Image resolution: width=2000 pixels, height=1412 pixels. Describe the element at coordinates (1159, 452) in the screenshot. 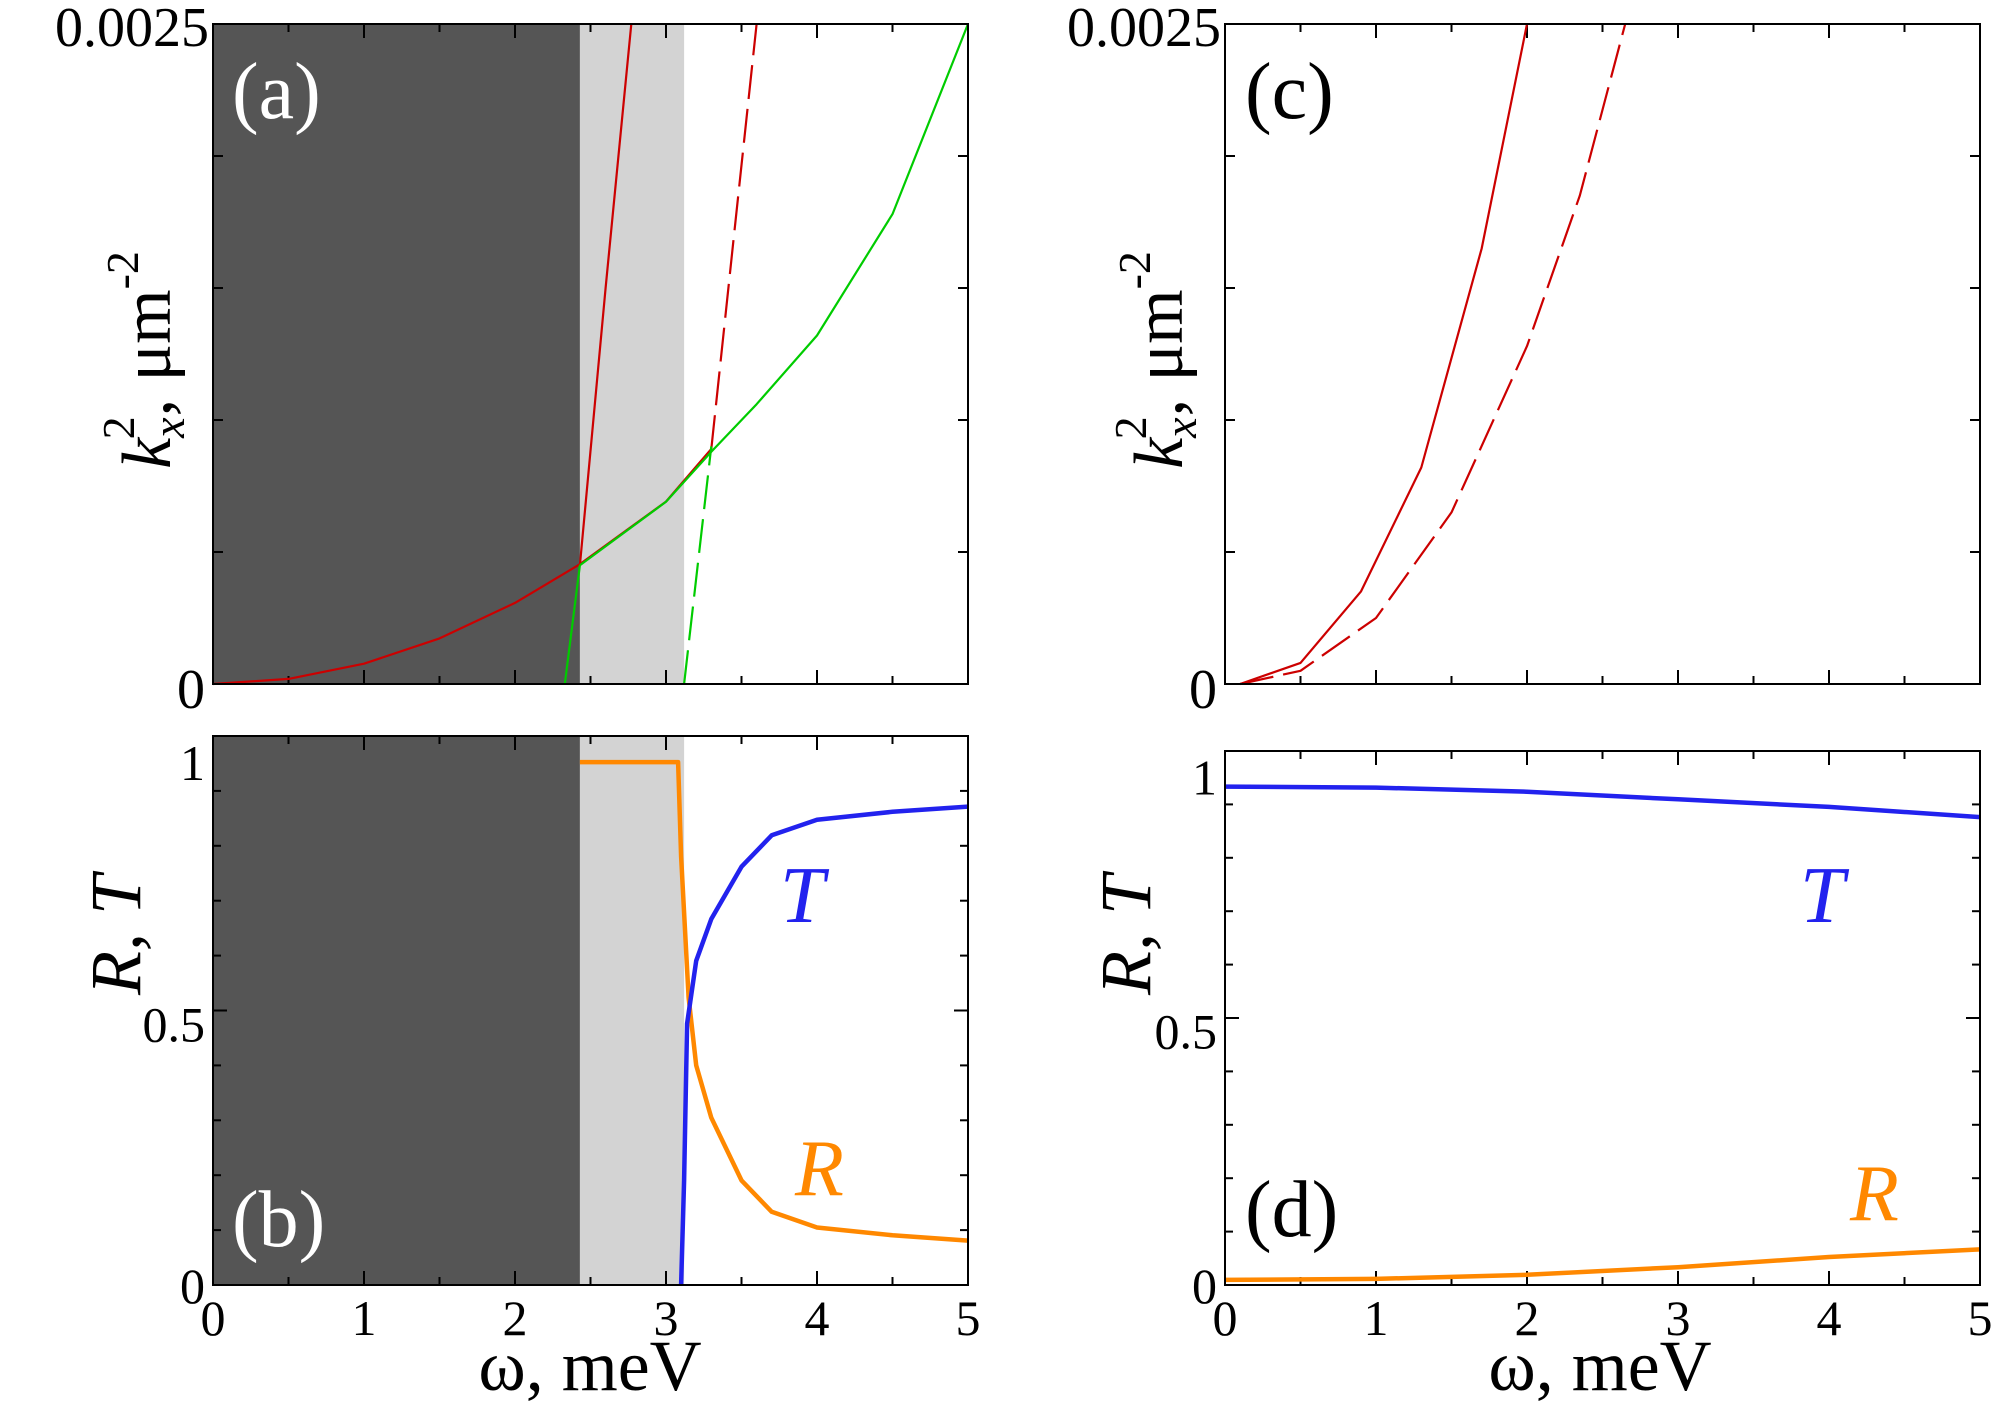

I see `panel-c-ylabel-symbol: k` at that location.